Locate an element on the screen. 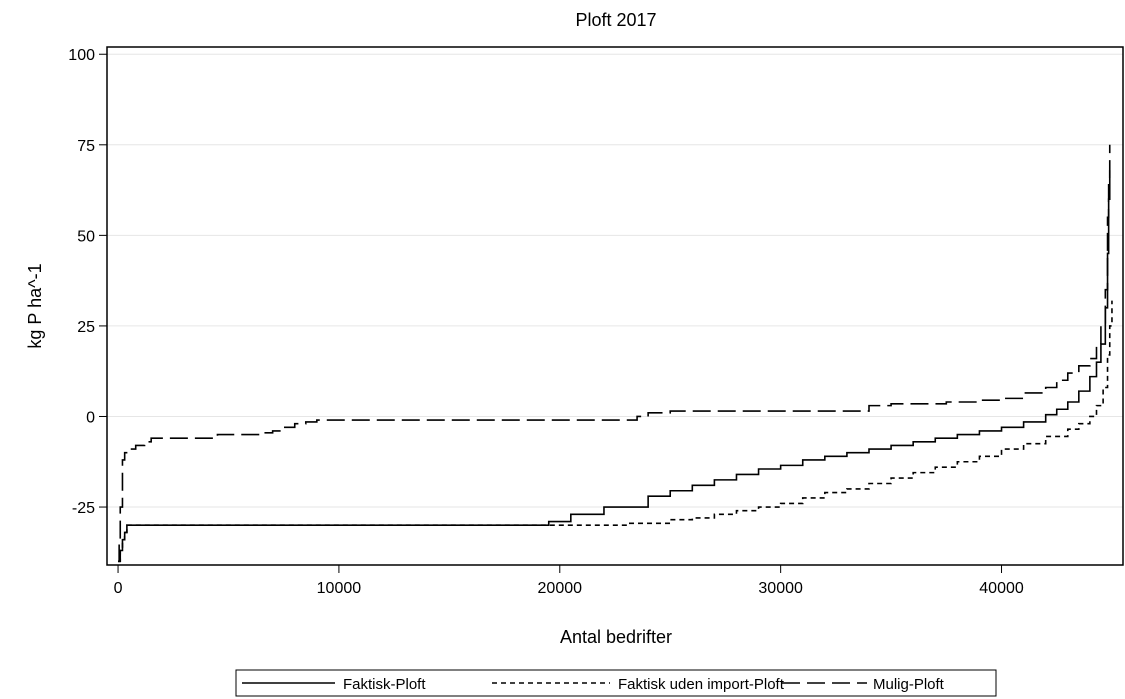 The width and height of the screenshot is (1125, 699). legend-label-faktisk-uden-import-ploft: Faktisk uden import-Ploft is located at coordinates (701, 684).